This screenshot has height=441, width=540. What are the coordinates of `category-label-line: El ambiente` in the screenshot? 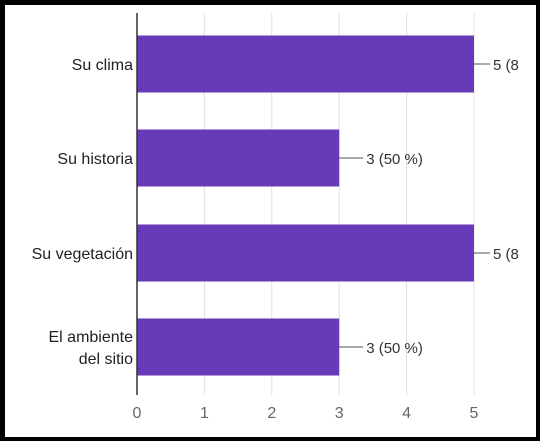 It's located at (91, 337).